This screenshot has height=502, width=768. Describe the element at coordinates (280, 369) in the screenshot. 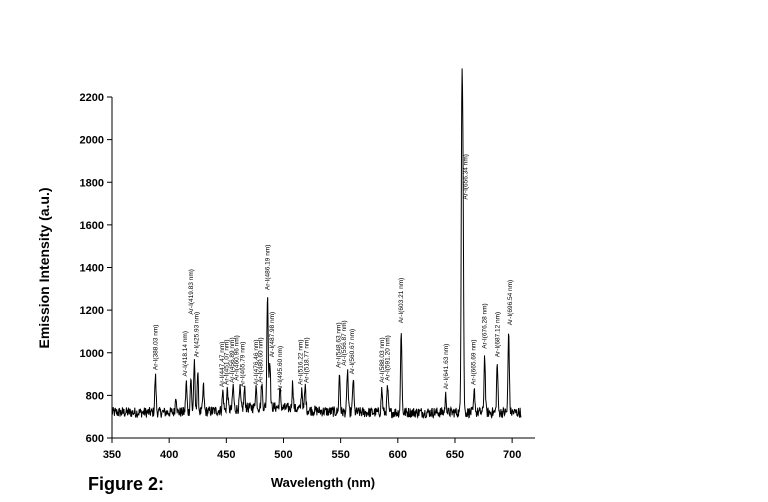

I see `peak-annotation: Ar-I(495.60 nm)` at that location.